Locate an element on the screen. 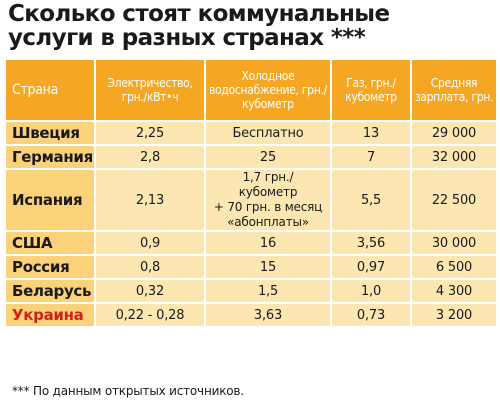 The width and height of the screenshot is (500, 418). gas-cell: 0,73 is located at coordinates (371, 315).